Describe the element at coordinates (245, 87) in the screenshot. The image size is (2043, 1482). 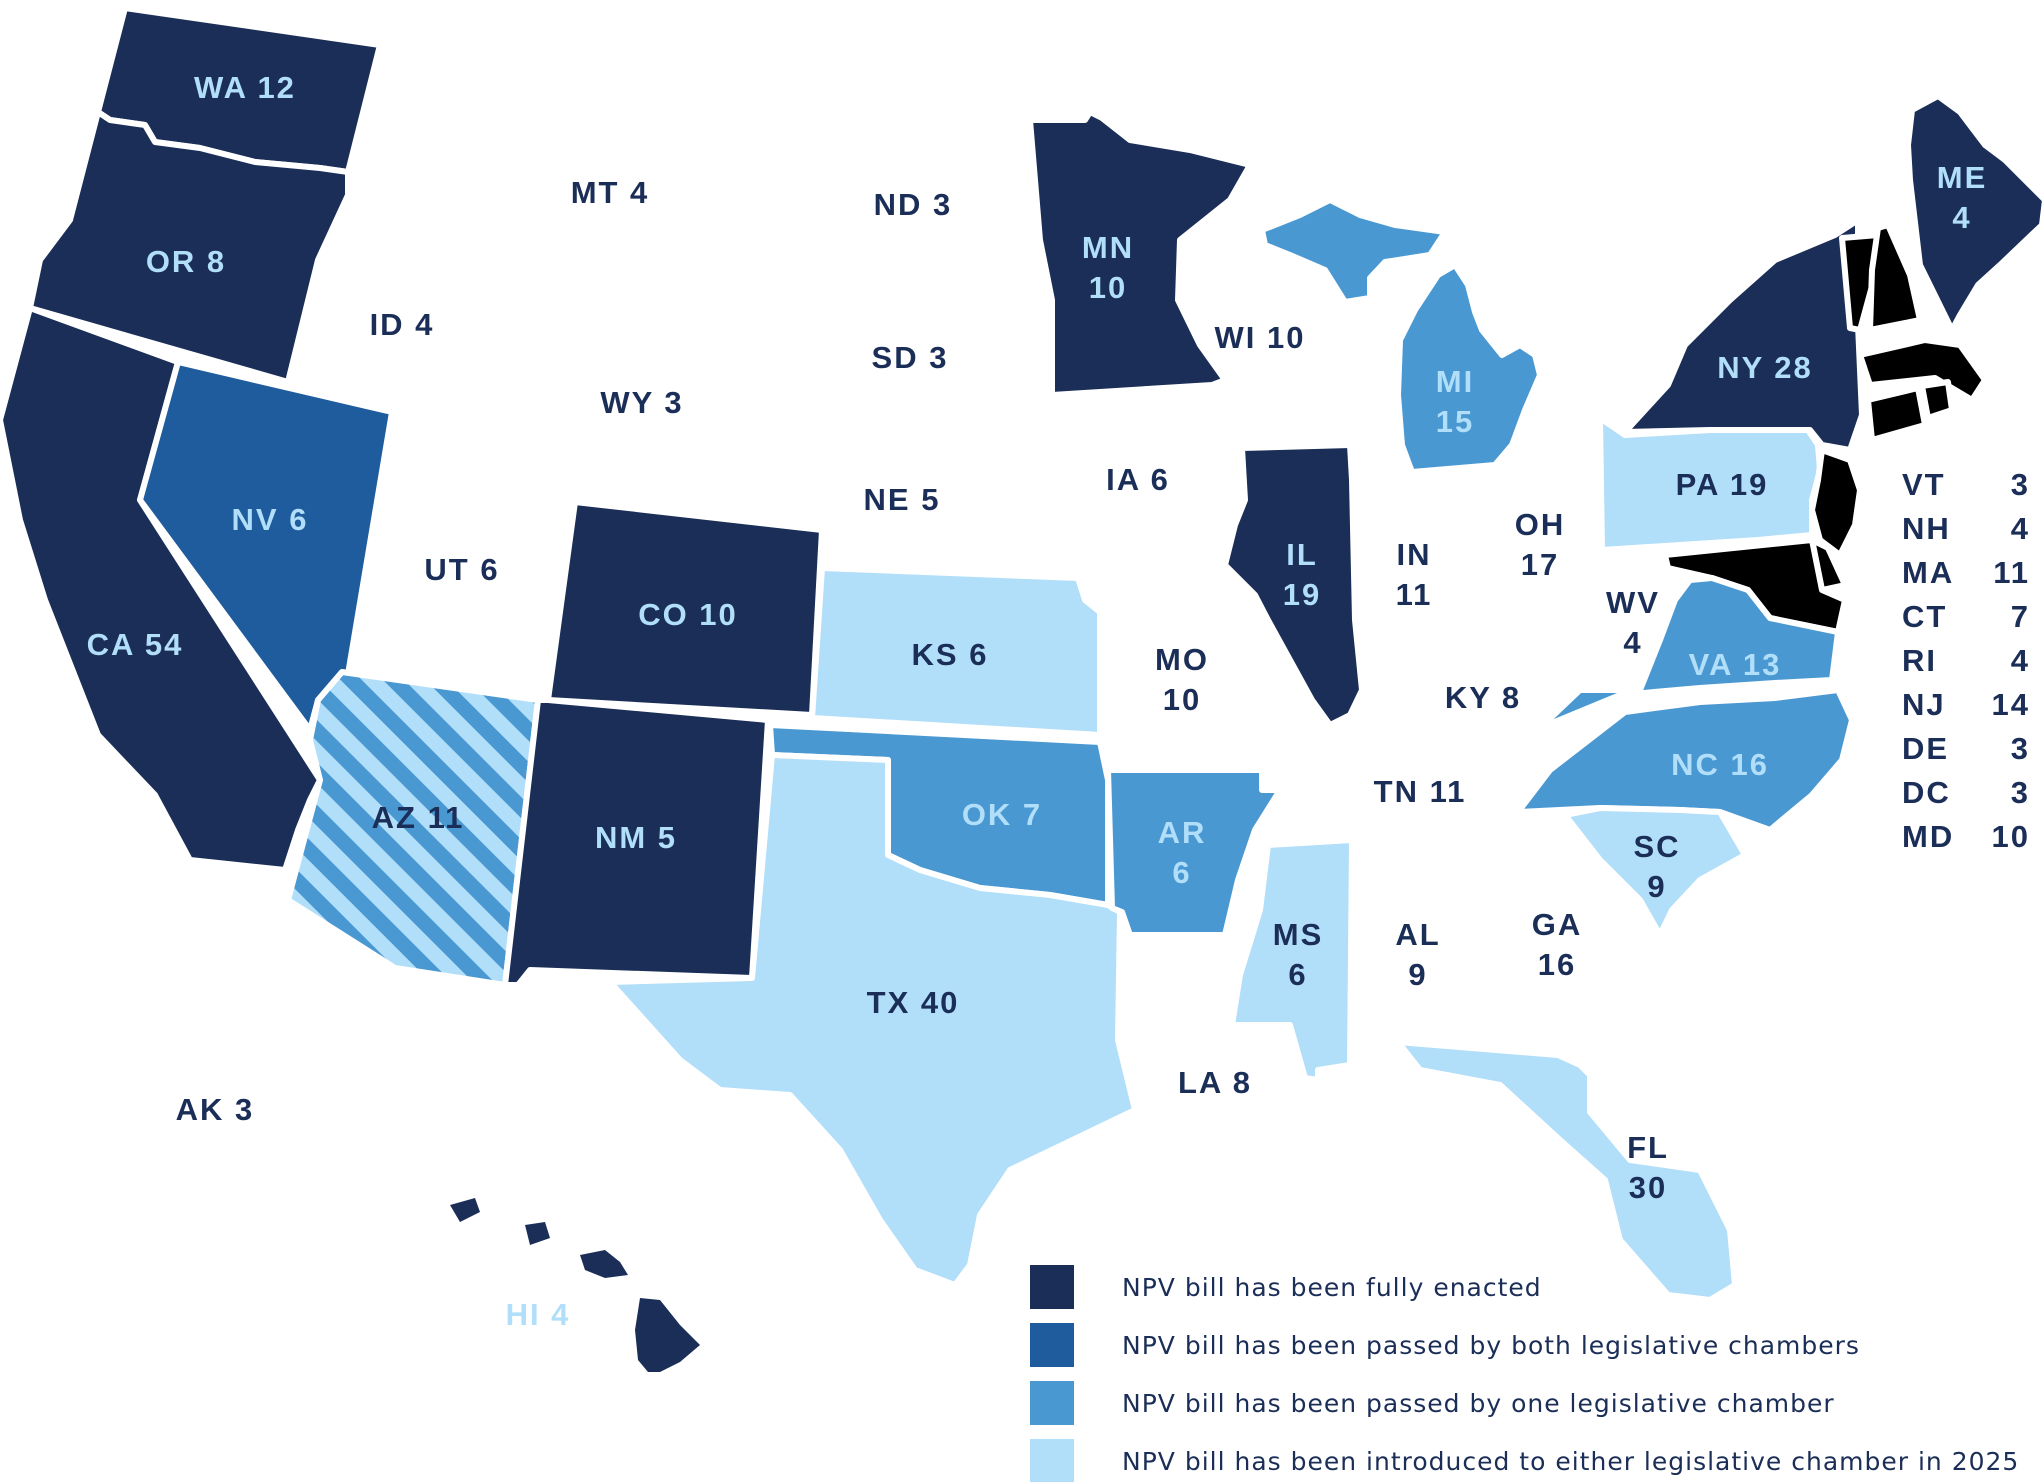
I see `label-wa: WA 12` at that location.